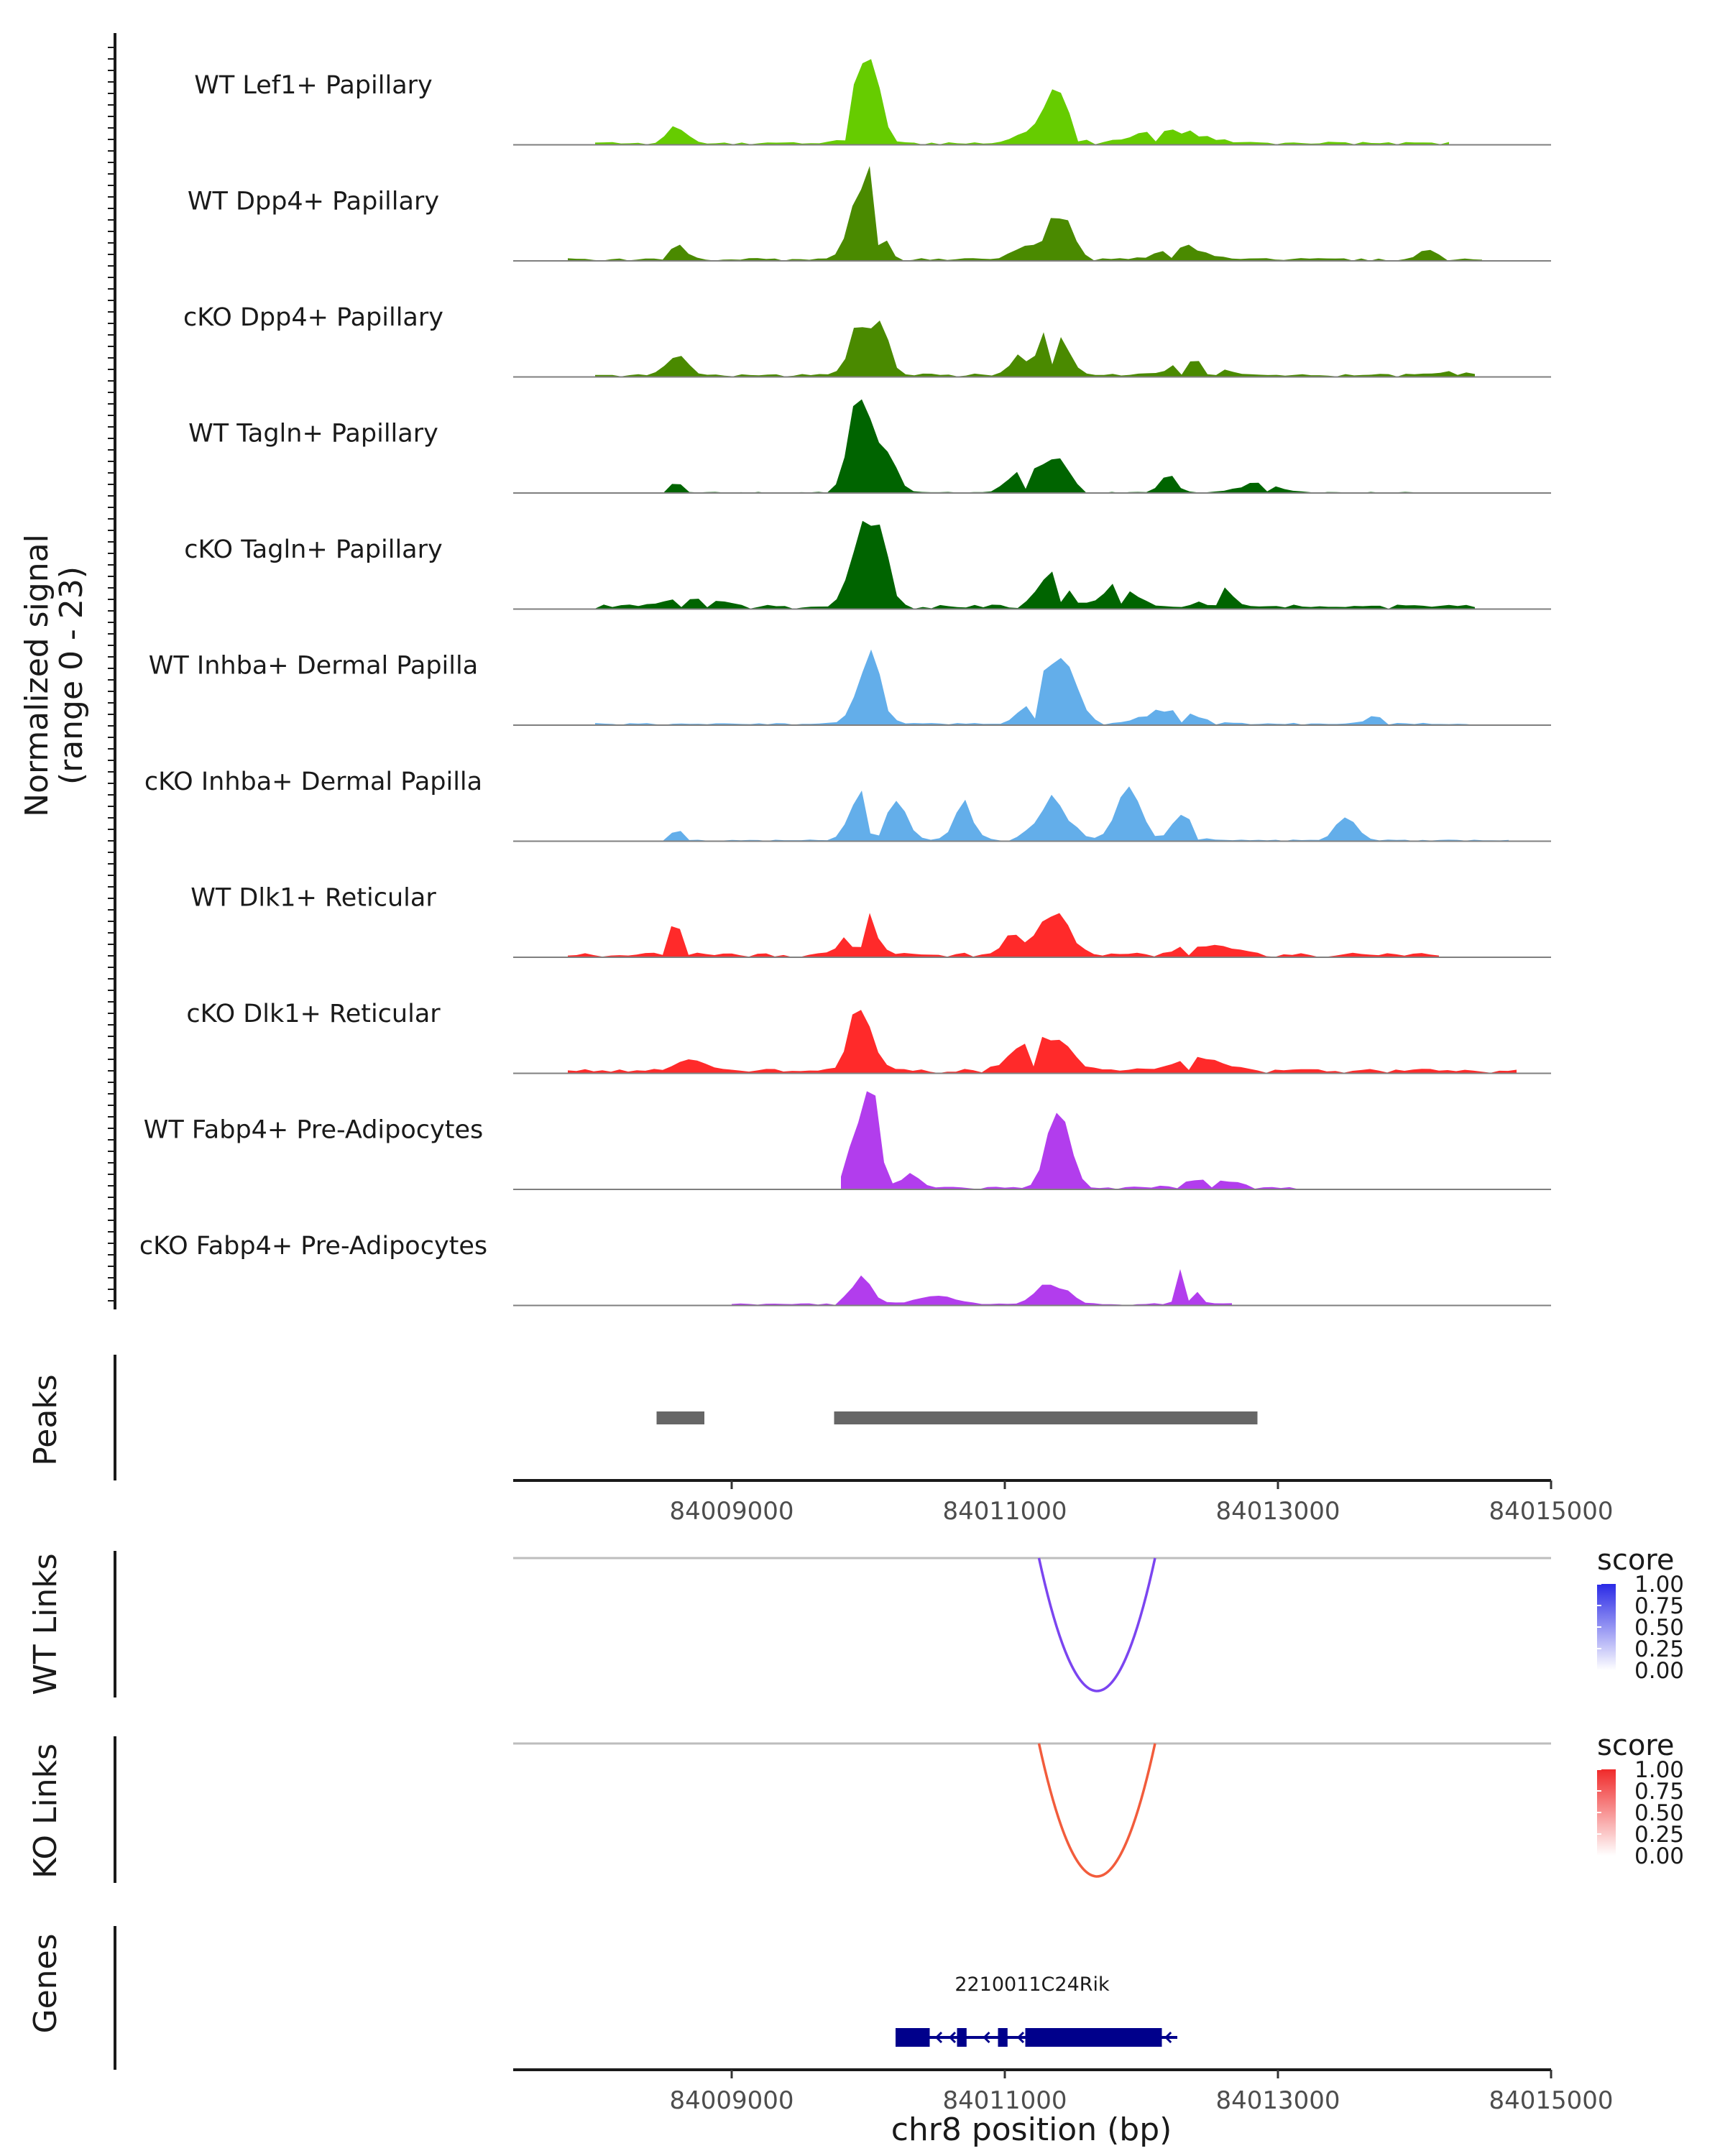 The width and height of the screenshot is (1725, 2156). Describe the element at coordinates (313, 1130) in the screenshot. I see `track-label: WT Fabp4+ Pre-Adipocytes` at that location.